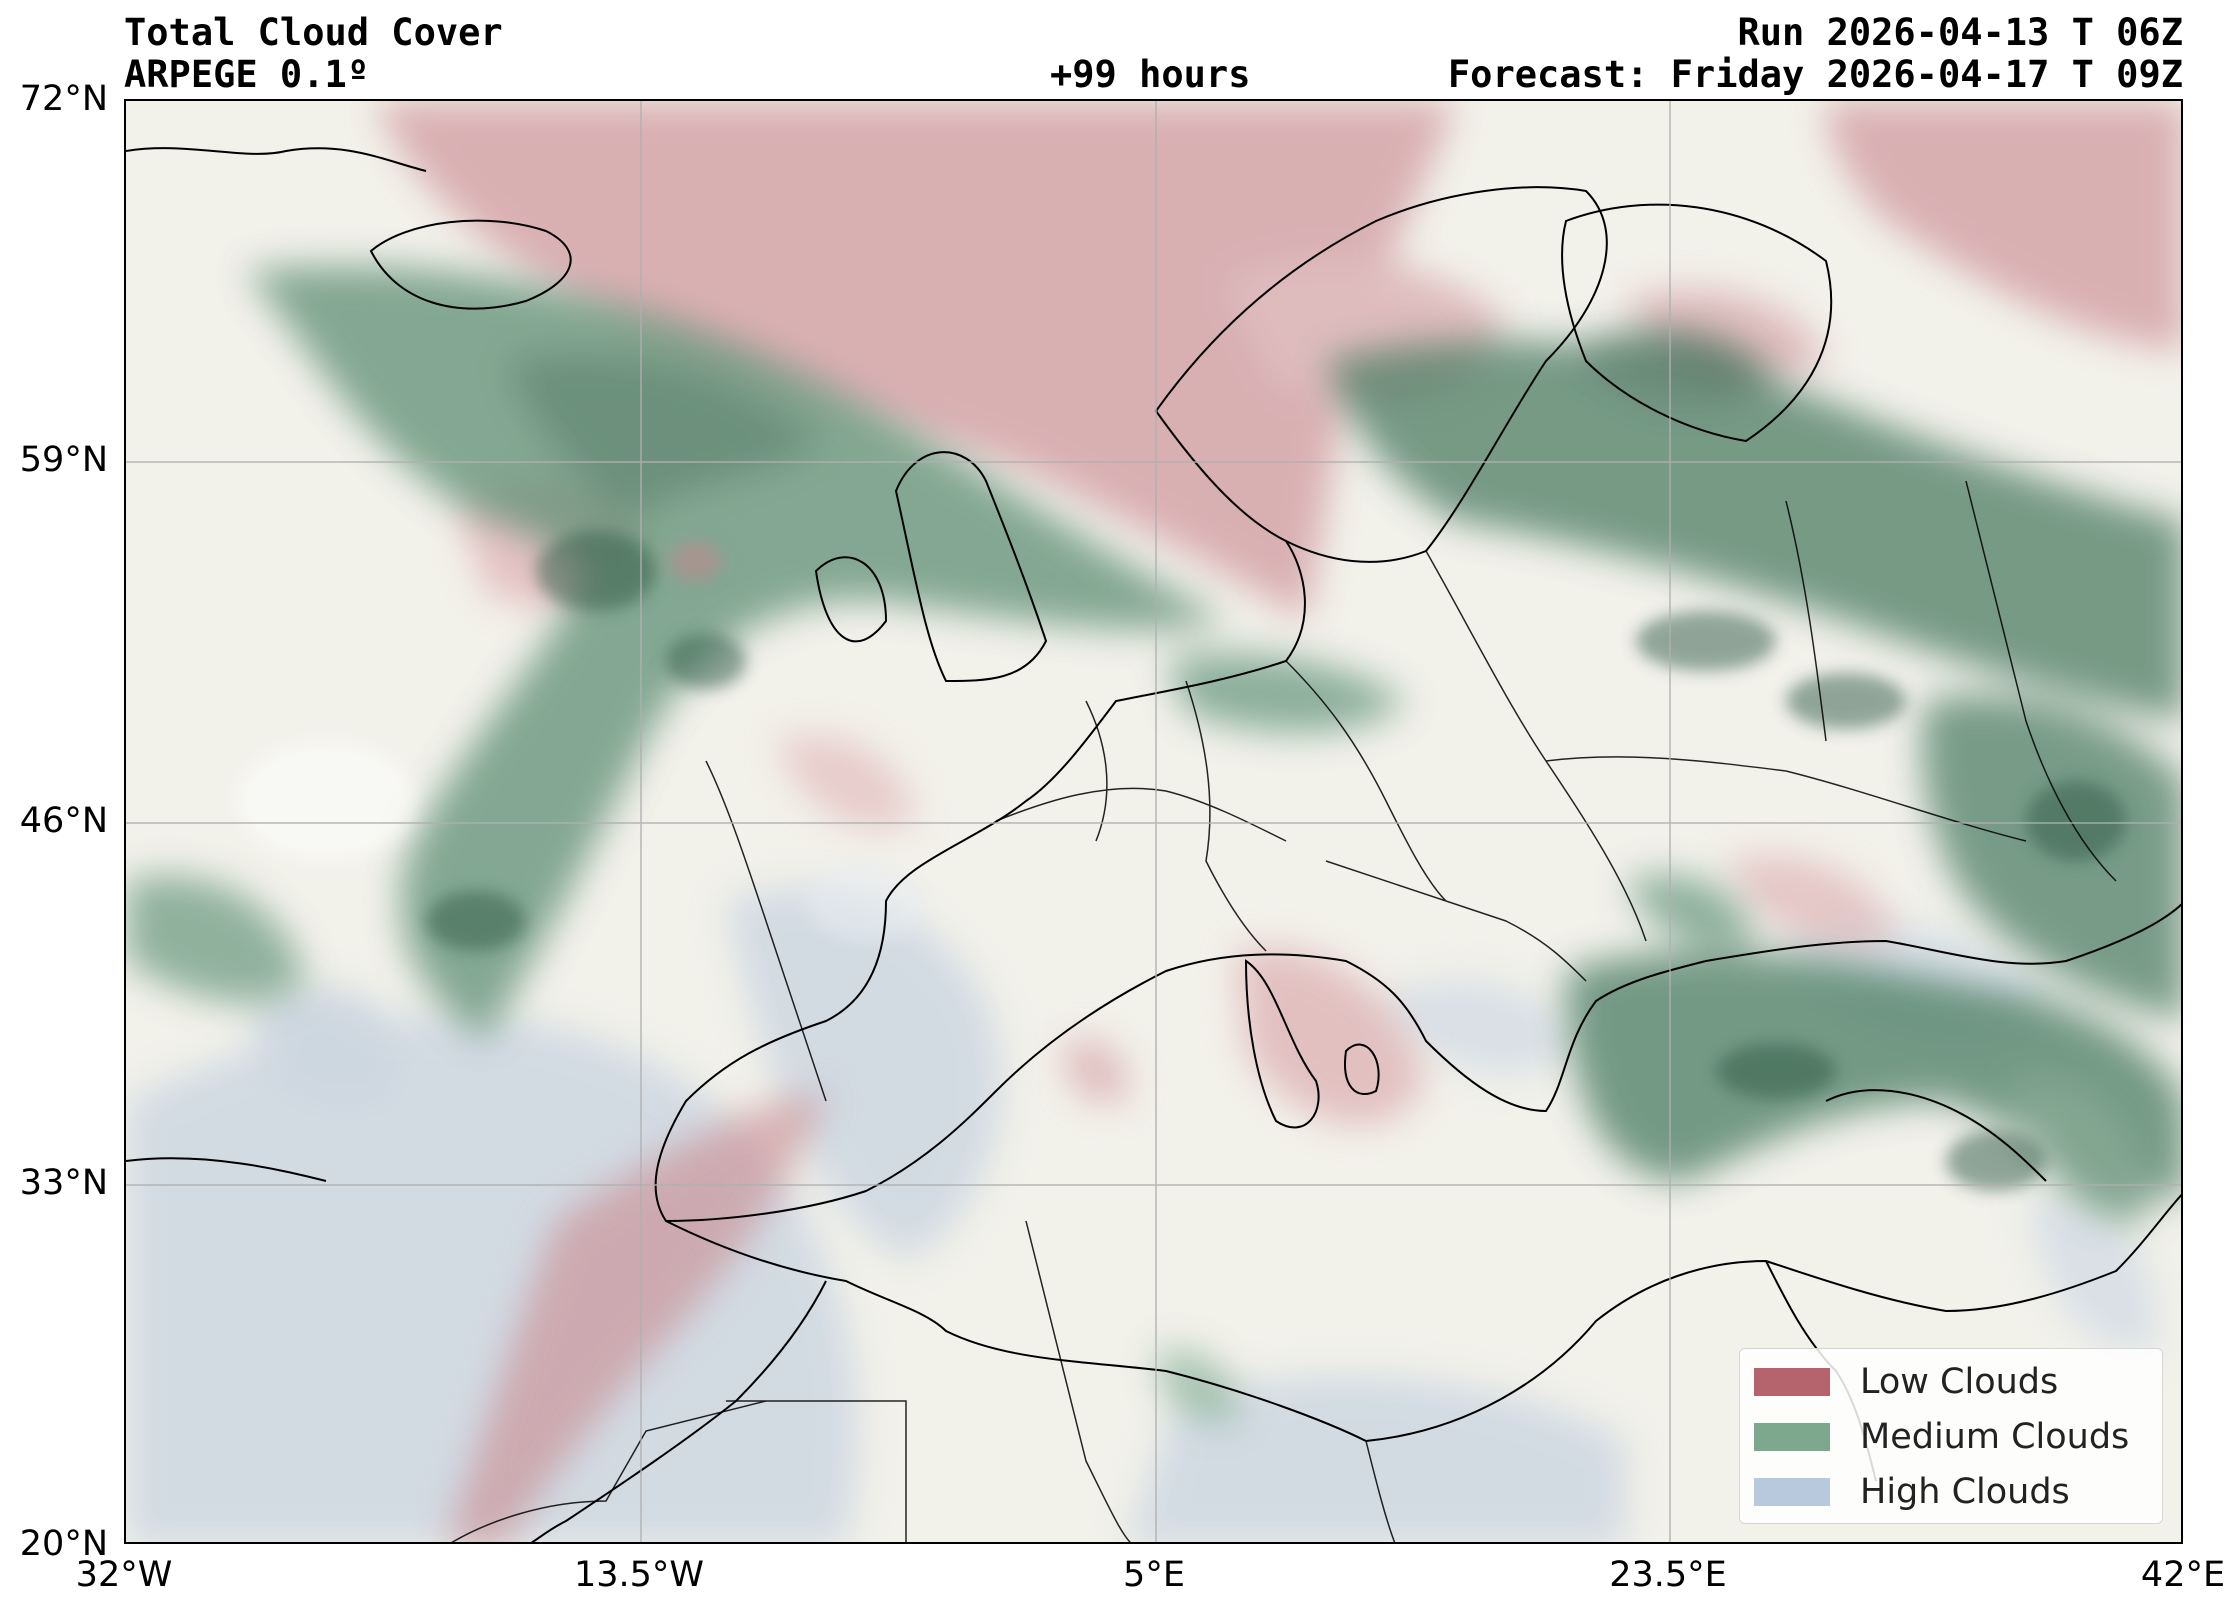 The height and width of the screenshot is (1605, 2233). Describe the element at coordinates (63, 1183) in the screenshot. I see `lat-tick-label: 33°N` at that location.